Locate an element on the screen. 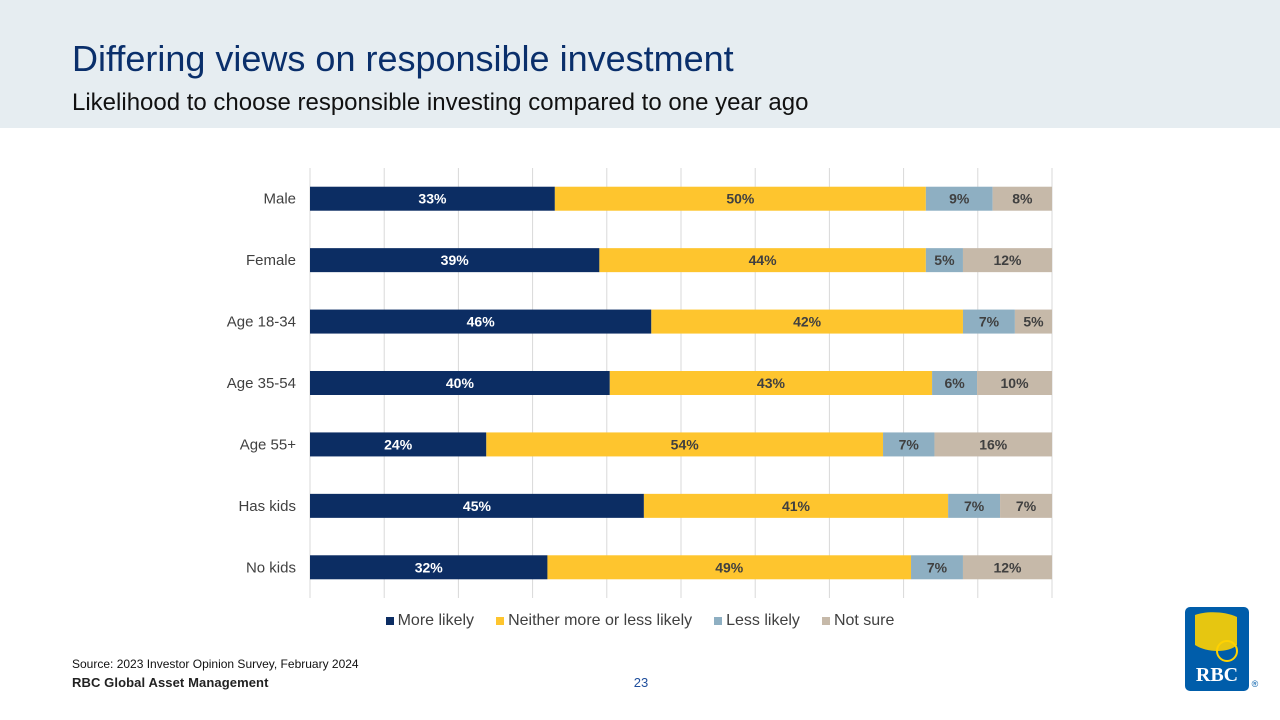 The image size is (1280, 720). category-label: Has kids is located at coordinates (267, 506).